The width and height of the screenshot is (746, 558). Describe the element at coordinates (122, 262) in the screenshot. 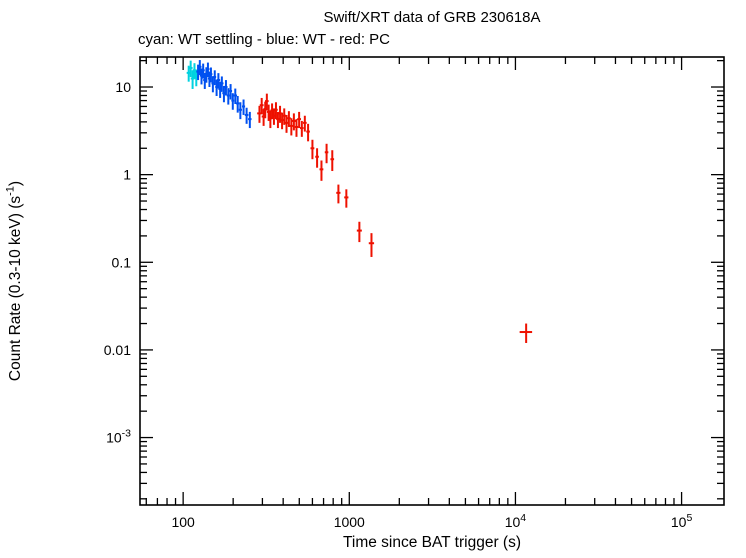

I see `y-tick-label: 0.1` at that location.